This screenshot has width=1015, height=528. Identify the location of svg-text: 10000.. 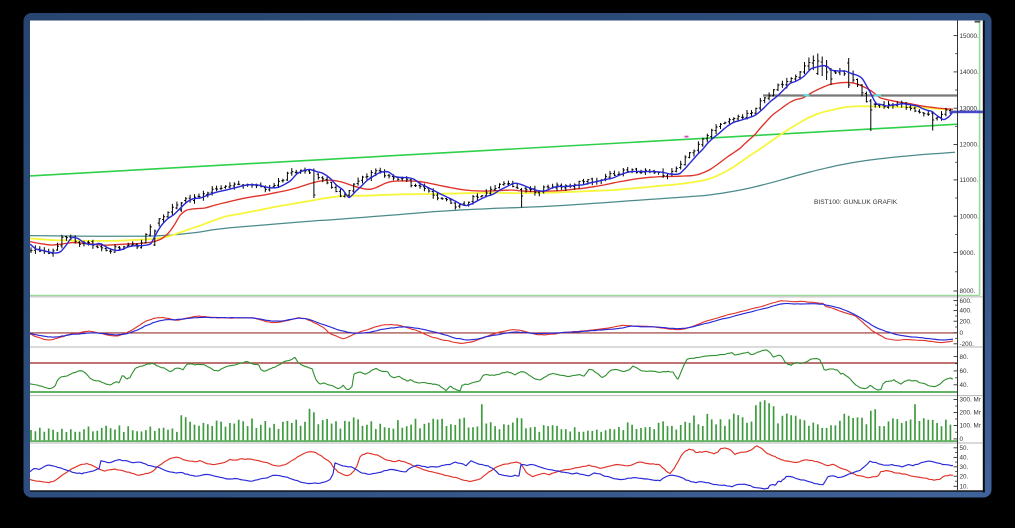
(970, 216).